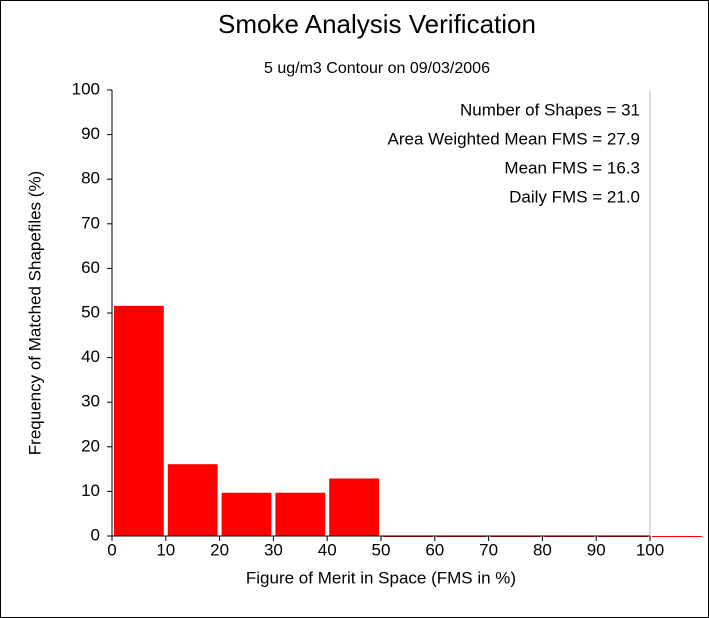 The image size is (709, 618). Describe the element at coordinates (434, 549) in the screenshot. I see `x-tick-label: 60` at that location.